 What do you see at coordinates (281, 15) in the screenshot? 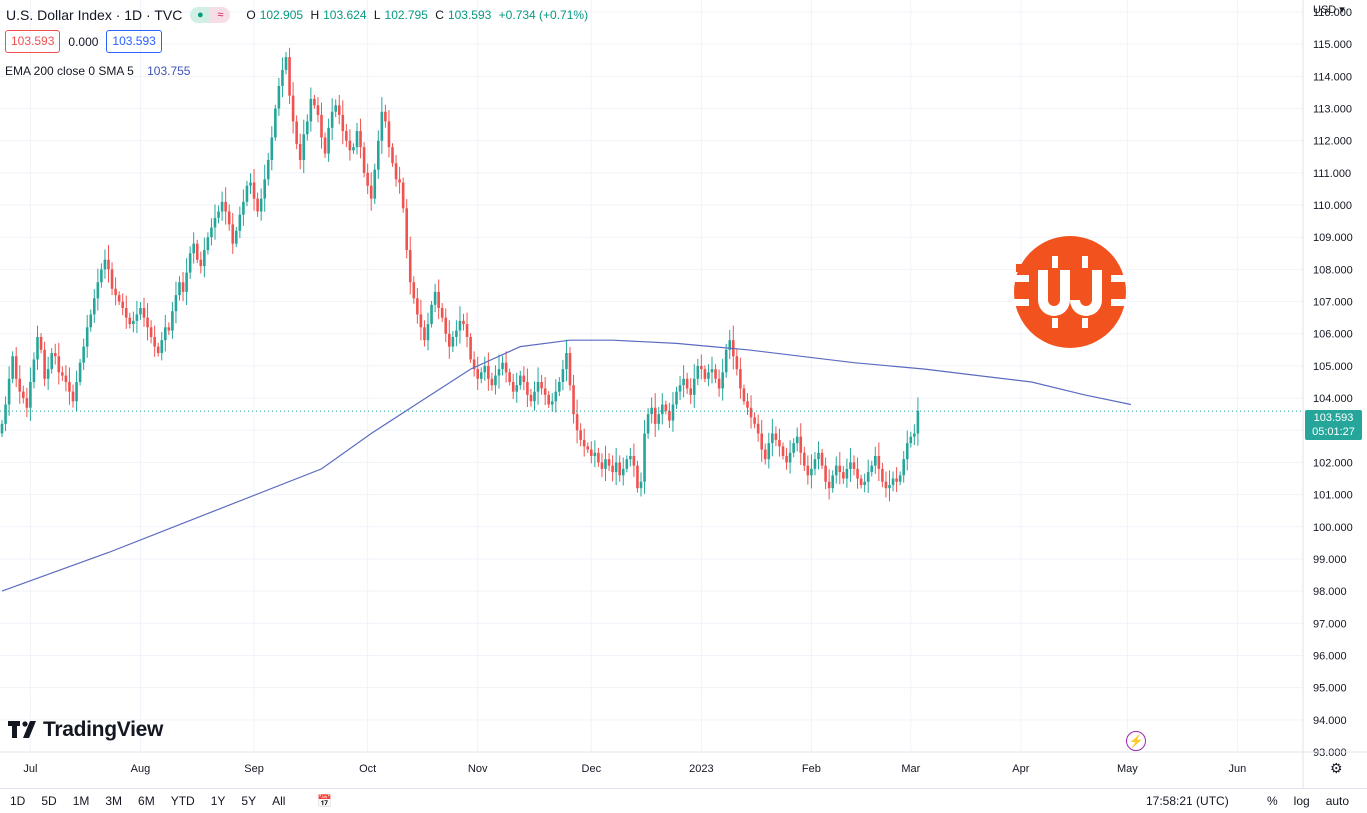
I see `open-value: 102.905` at bounding box center [281, 15].